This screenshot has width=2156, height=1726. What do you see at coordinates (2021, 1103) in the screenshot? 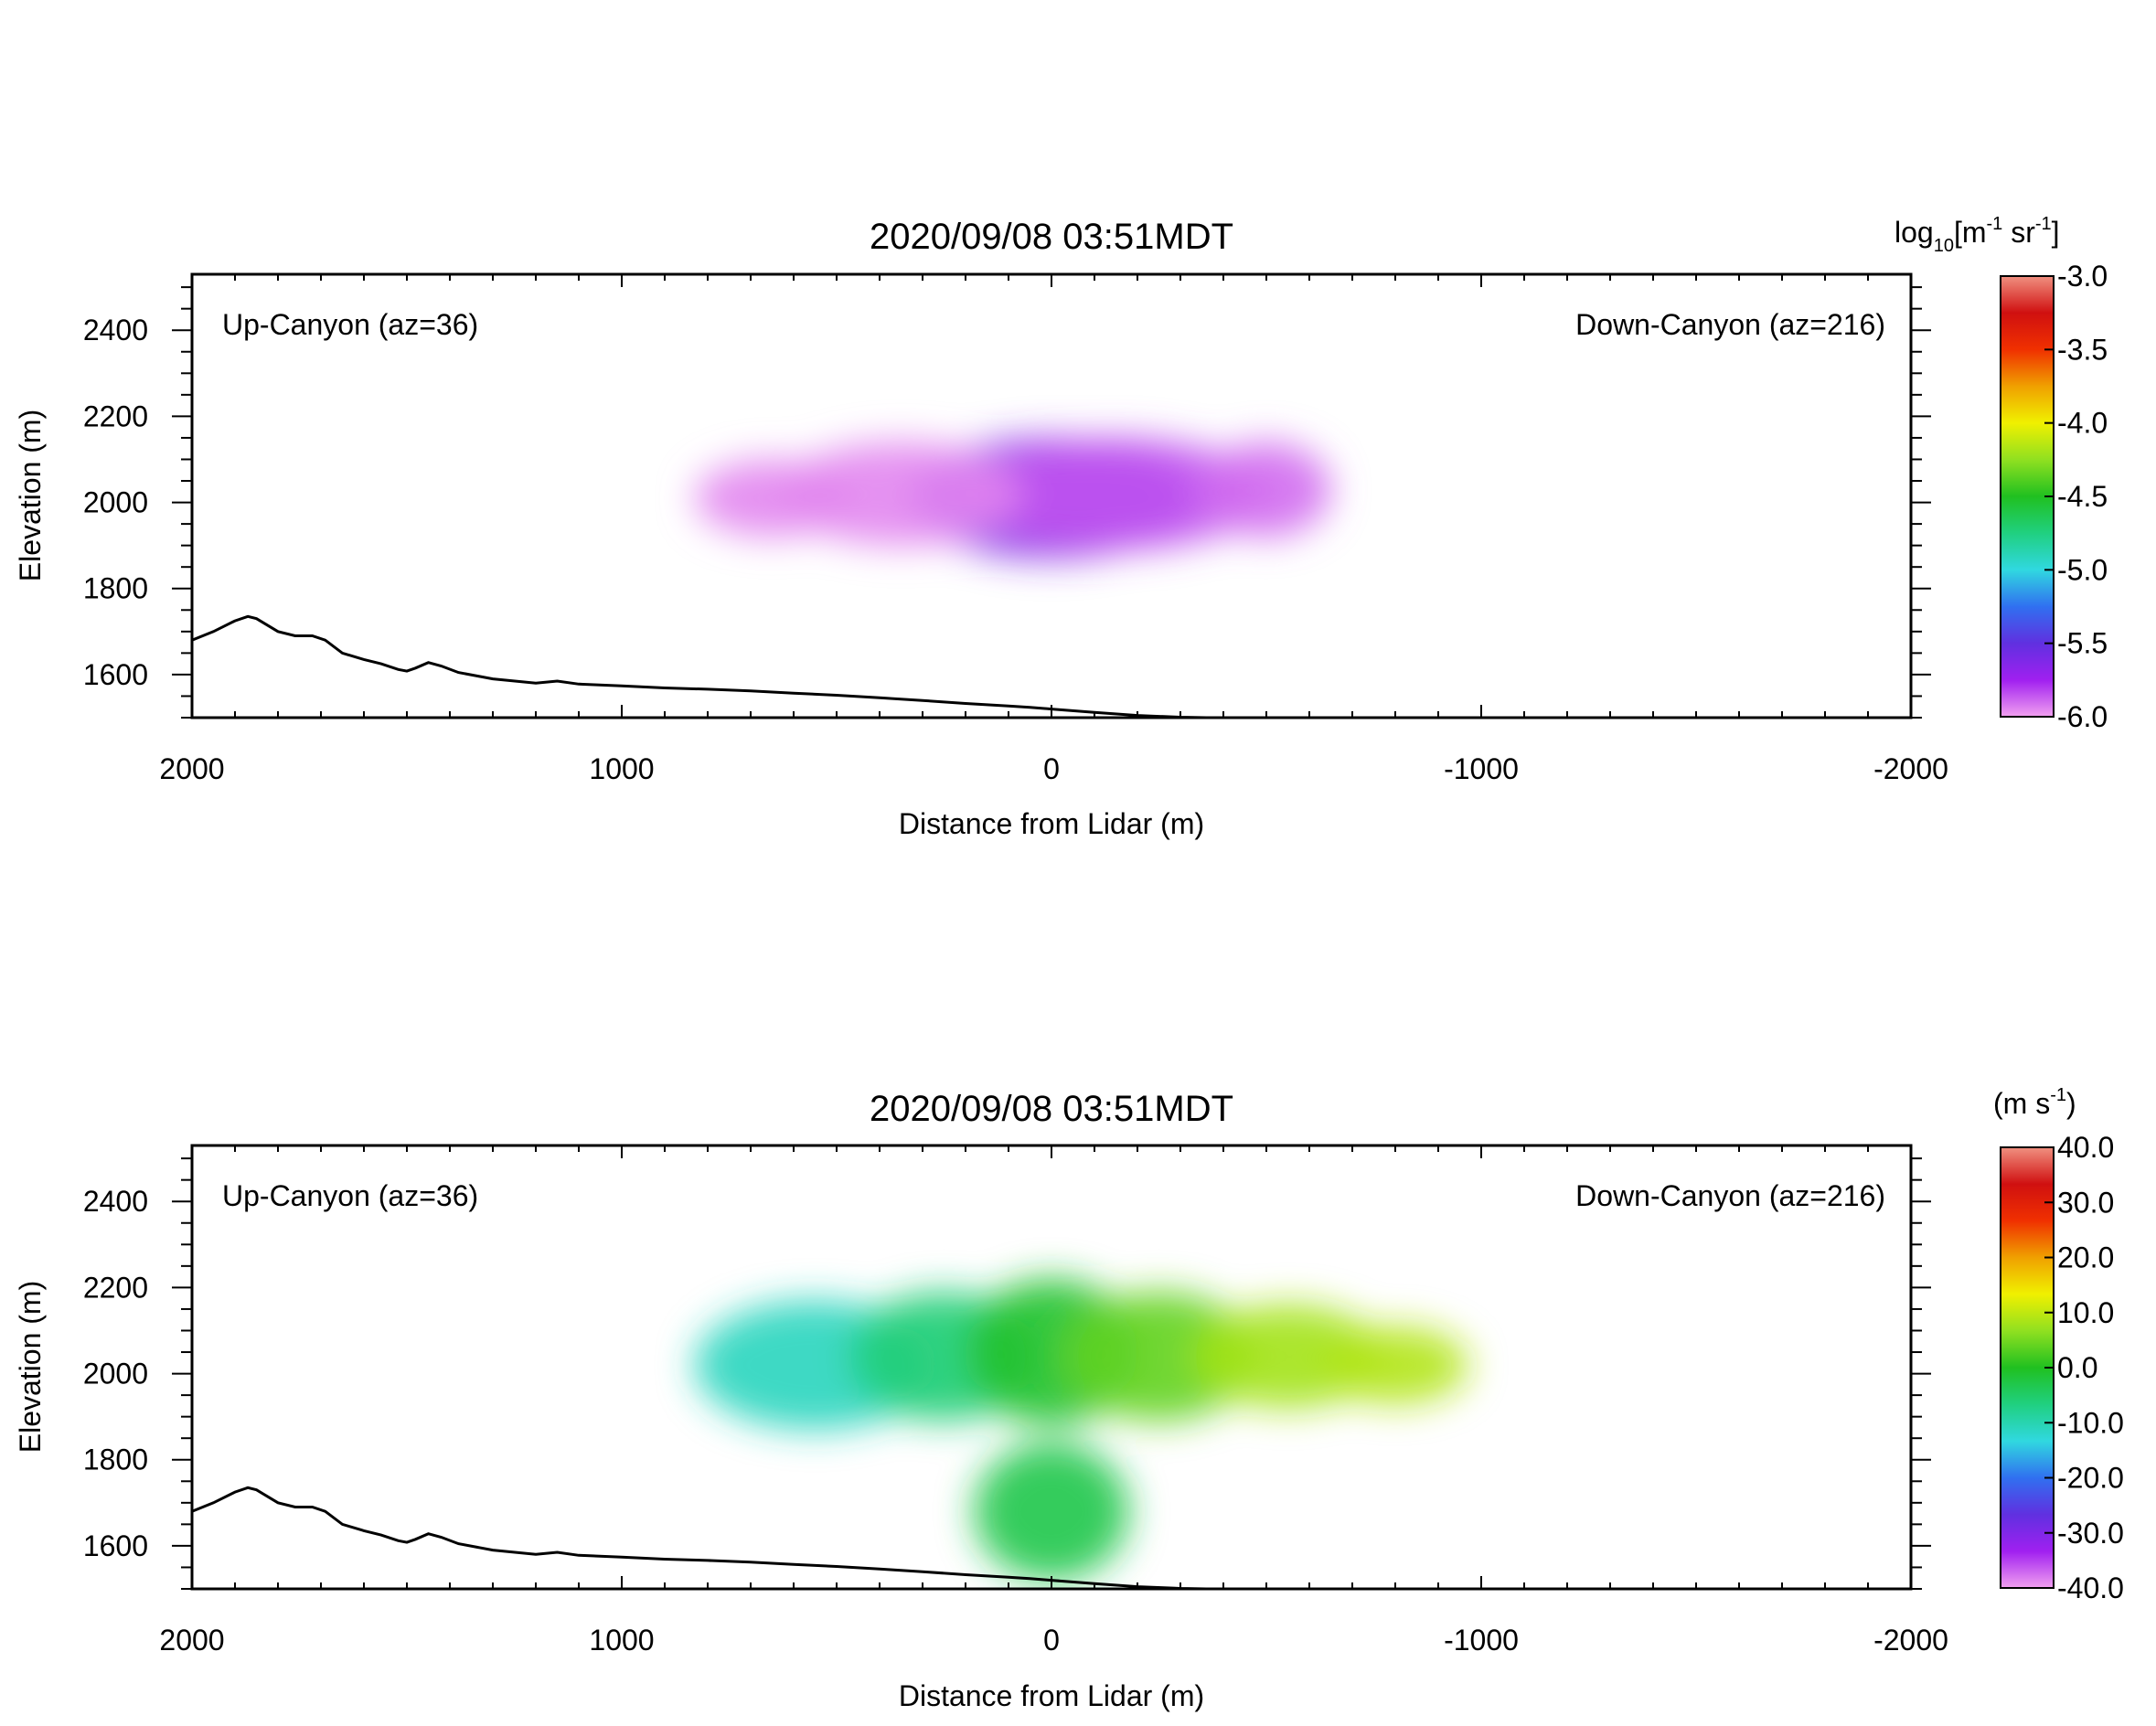
I see `panel2-unit-prefix: (m s` at bounding box center [2021, 1103].